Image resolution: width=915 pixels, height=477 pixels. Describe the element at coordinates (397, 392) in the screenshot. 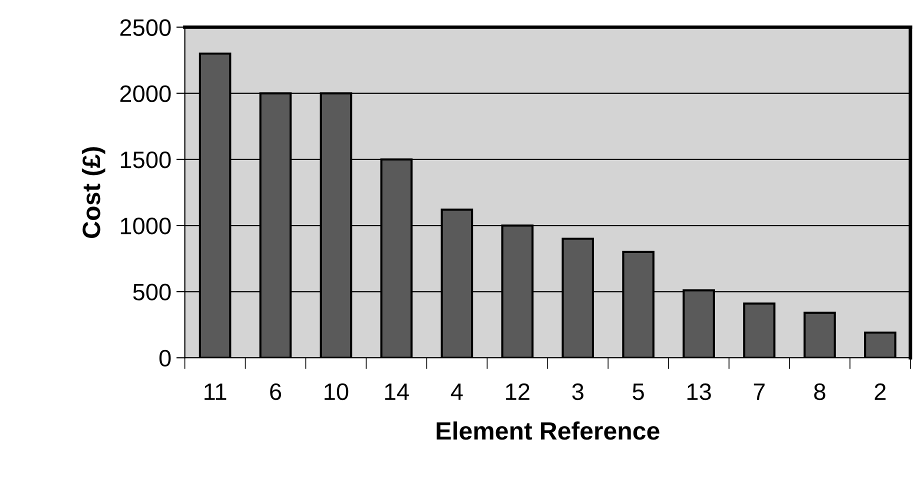

I see `x-tick-label: 14` at that location.